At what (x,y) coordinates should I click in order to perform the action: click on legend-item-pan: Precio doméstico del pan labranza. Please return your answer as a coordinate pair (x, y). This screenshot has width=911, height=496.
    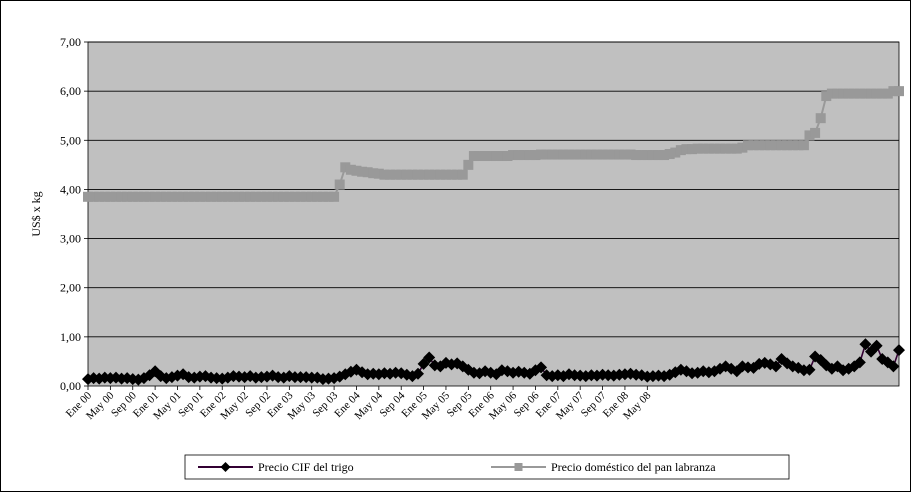
    Looking at the image, I should click on (603, 467).